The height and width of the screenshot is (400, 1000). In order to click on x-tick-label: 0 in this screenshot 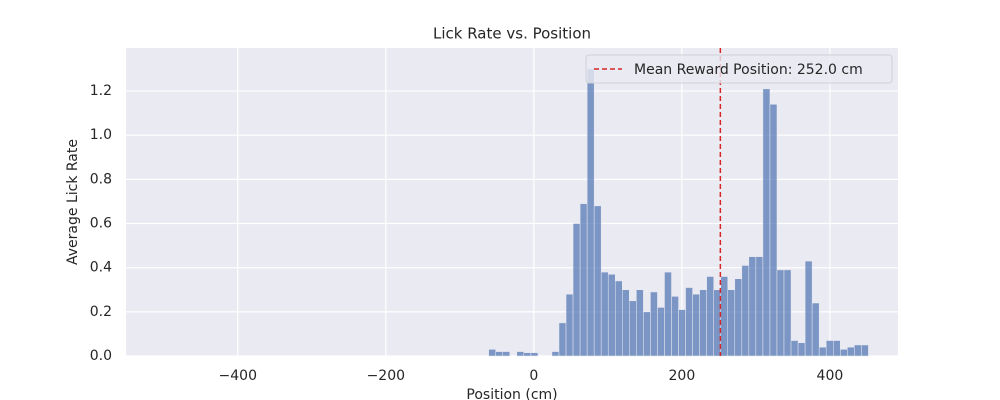, I will do `click(533, 376)`.